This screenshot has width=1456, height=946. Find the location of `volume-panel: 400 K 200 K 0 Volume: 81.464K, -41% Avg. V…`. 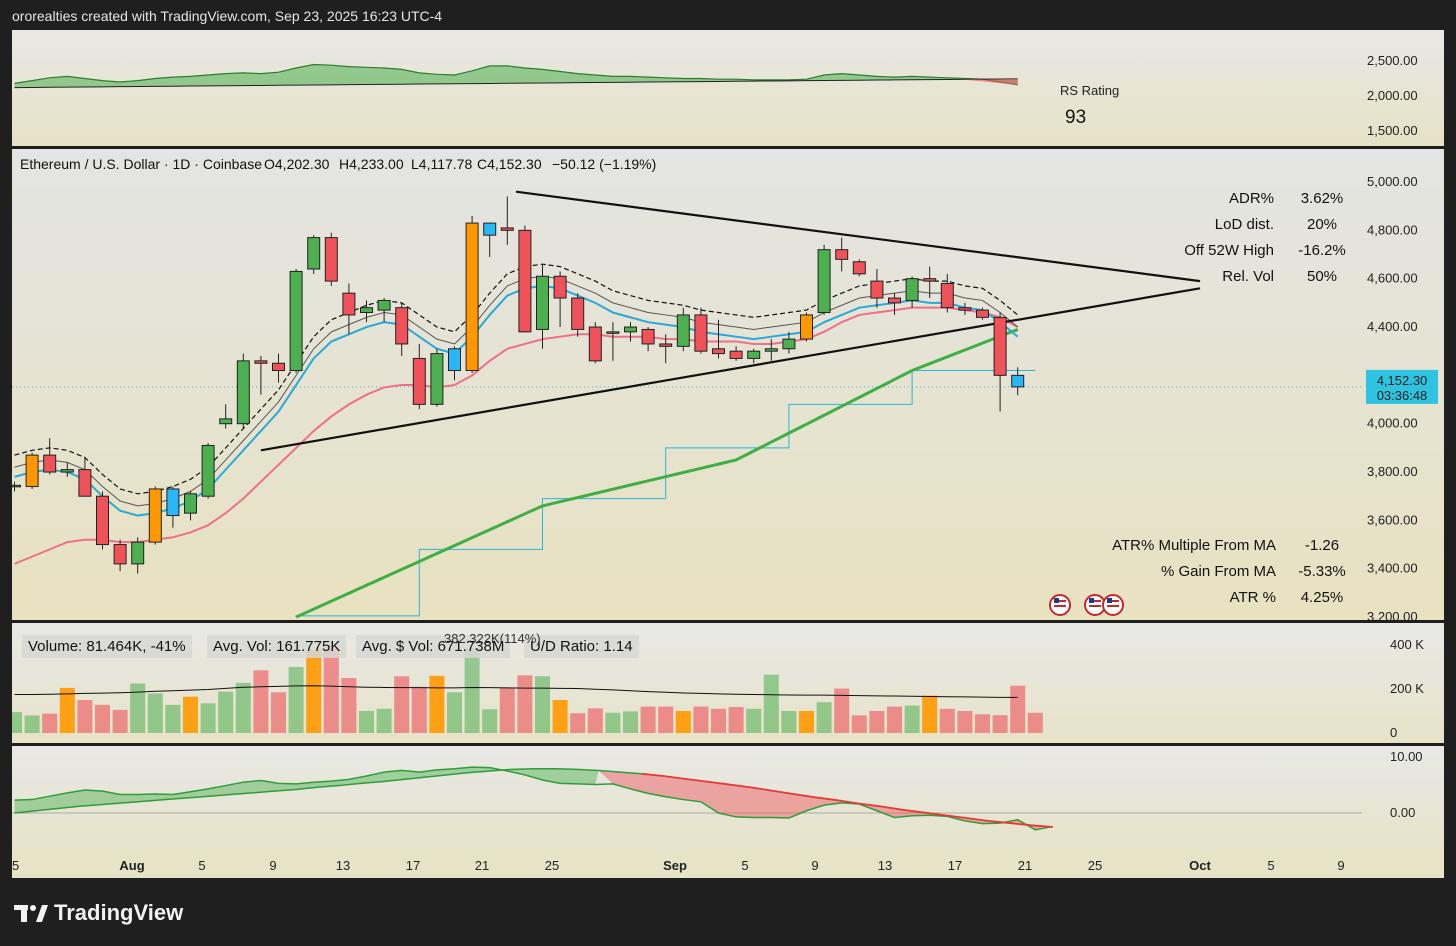

volume-panel: 400 K 200 K 0 Volume: 81.464K, -41% Avg. V… is located at coordinates (728, 683).